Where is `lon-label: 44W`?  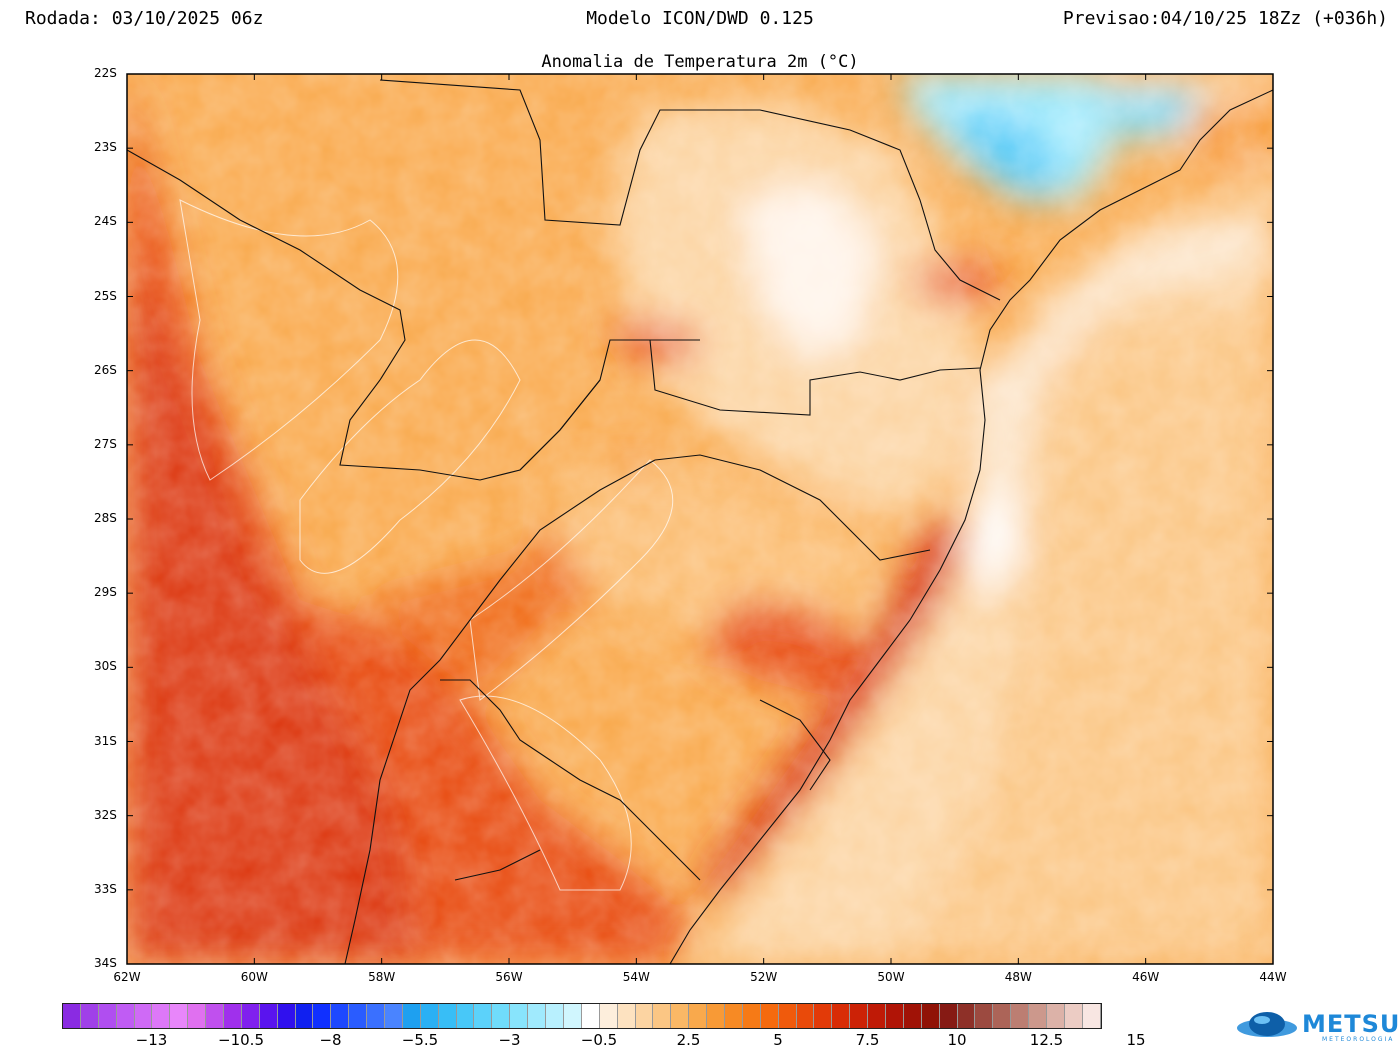
lon-label: 44W is located at coordinates (1273, 977).